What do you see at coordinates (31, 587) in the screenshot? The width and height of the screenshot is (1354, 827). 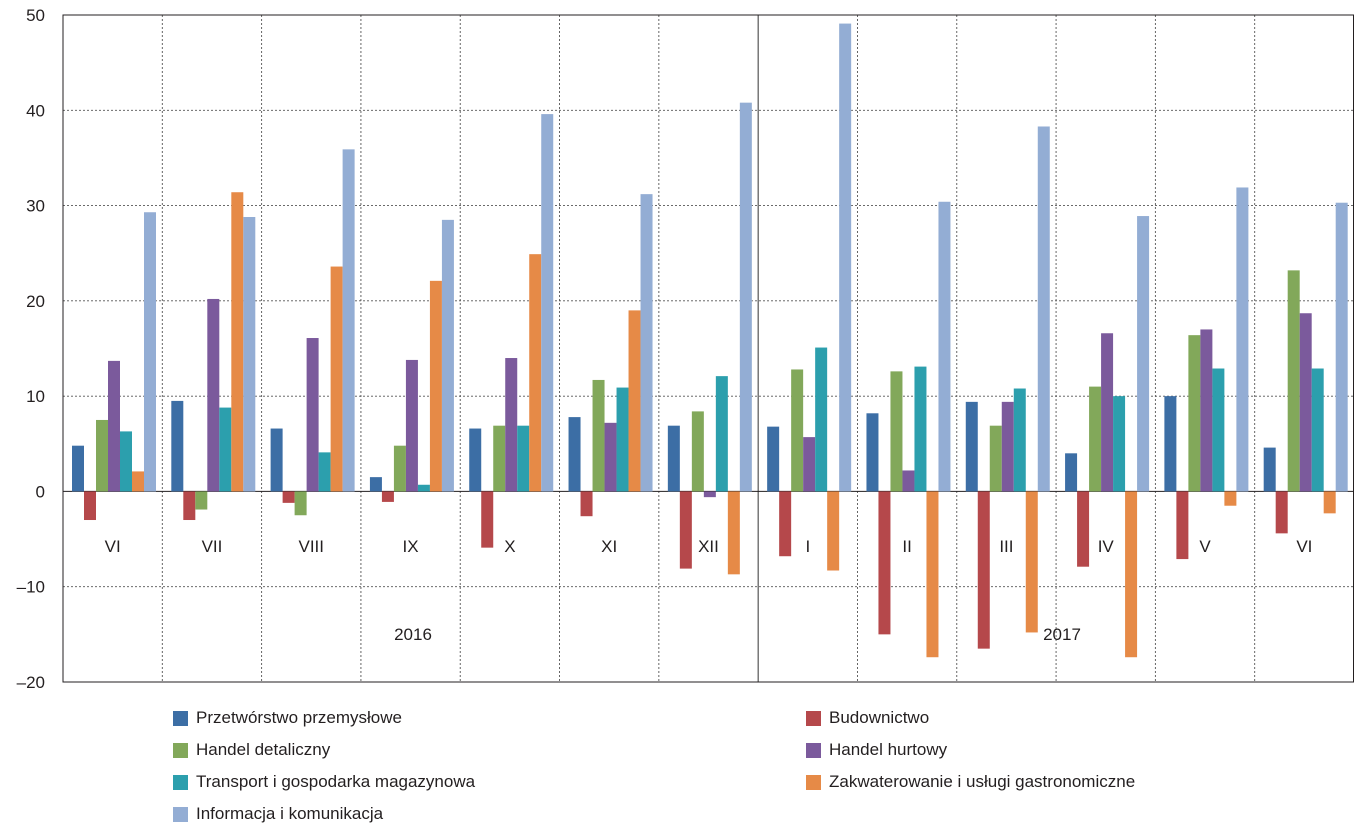 I see `y-tick-label: –10` at bounding box center [31, 587].